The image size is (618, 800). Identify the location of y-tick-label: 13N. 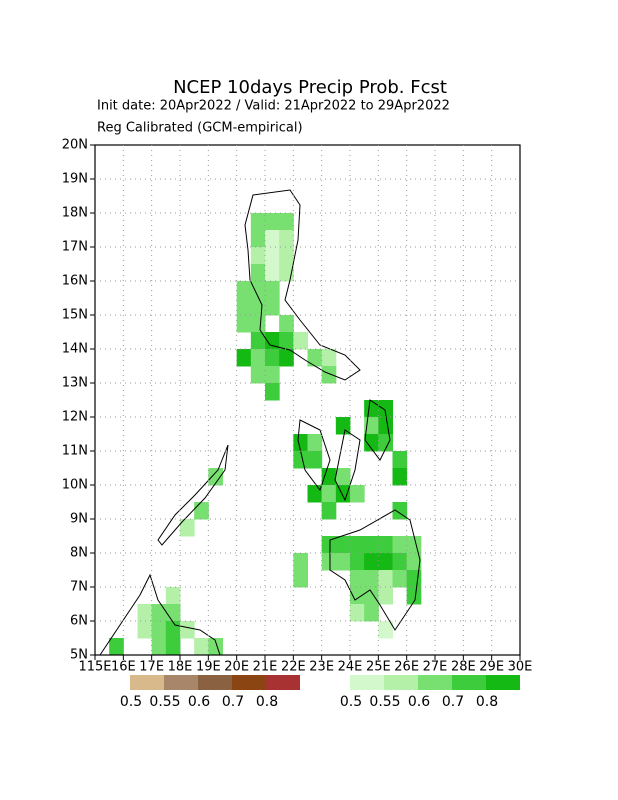
(75, 383).